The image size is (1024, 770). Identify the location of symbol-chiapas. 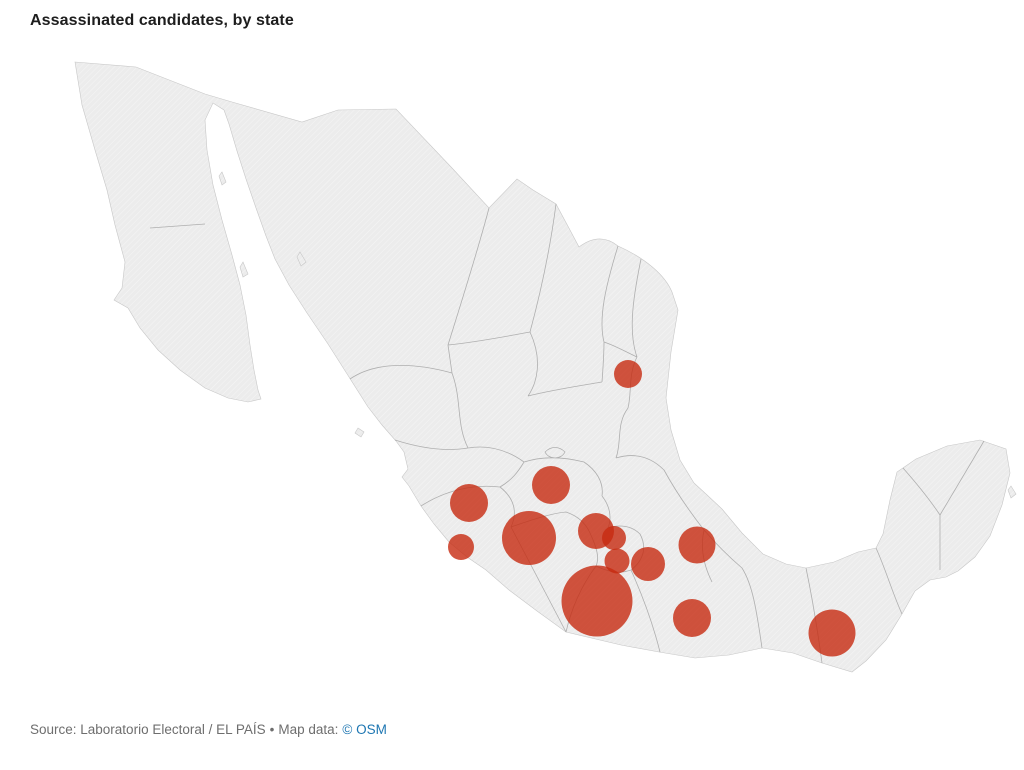
(832, 633).